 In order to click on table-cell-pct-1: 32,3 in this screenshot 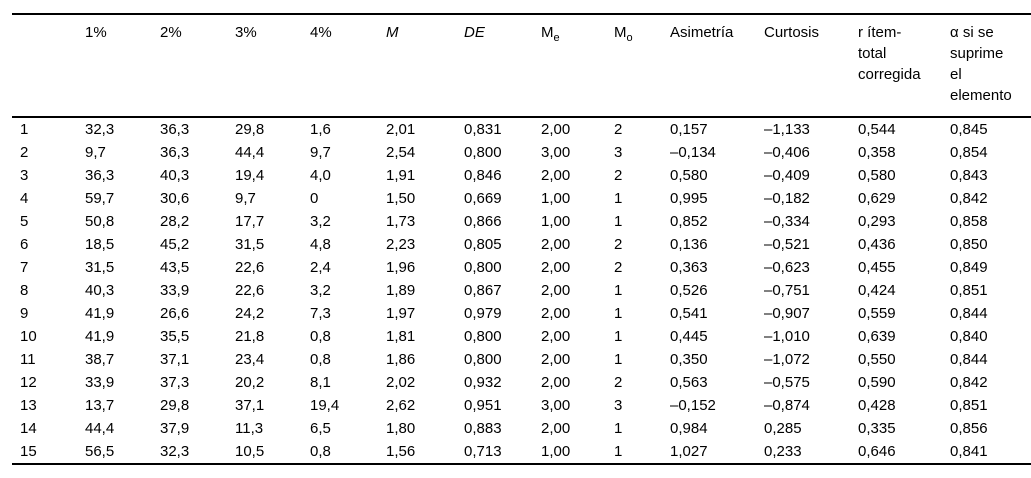, I will do `click(100, 129)`.